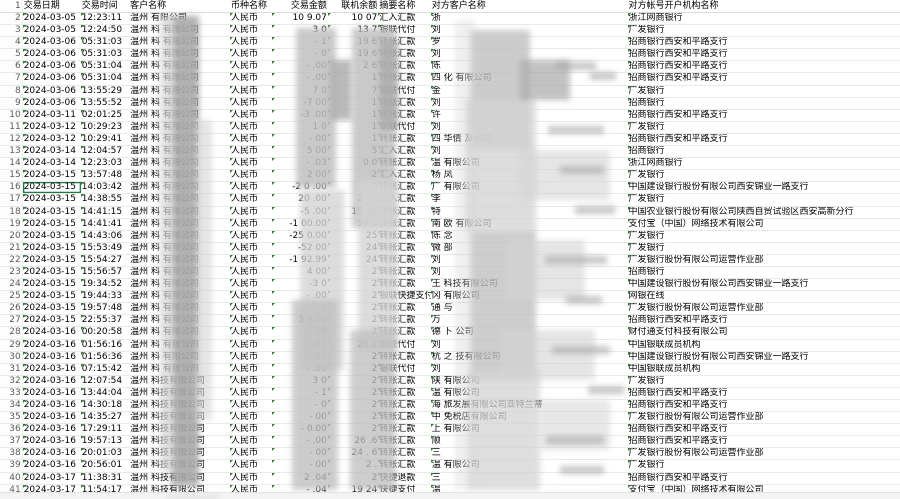 This screenshot has width=900, height=499. Describe the element at coordinates (300, 200) in the screenshot. I see `cell-amount: 20 .00` at that location.